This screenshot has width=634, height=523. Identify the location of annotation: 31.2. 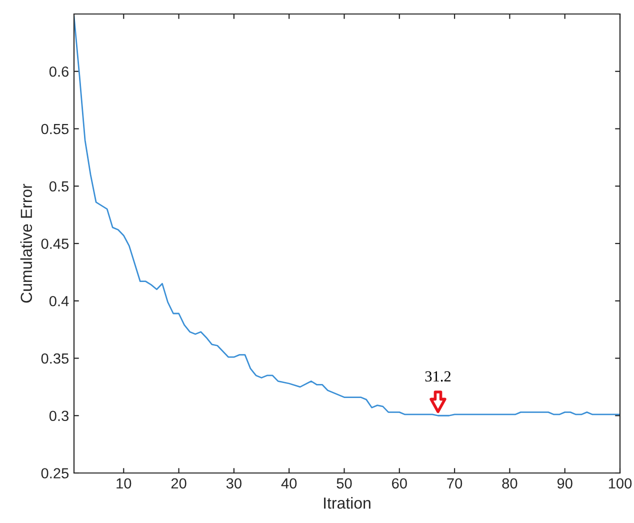
(438, 376).